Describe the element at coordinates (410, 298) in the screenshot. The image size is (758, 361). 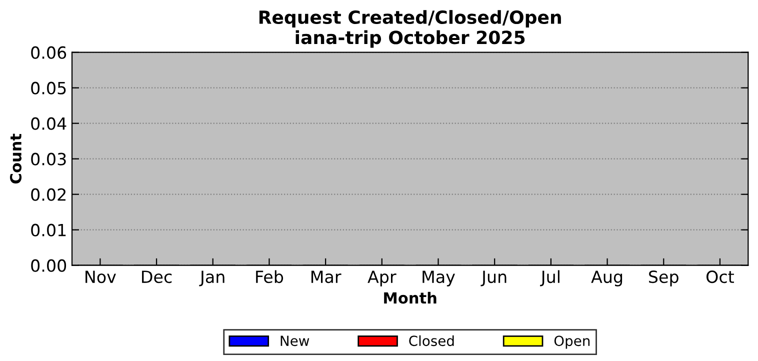
I see `x-axis-title: Month` at that location.